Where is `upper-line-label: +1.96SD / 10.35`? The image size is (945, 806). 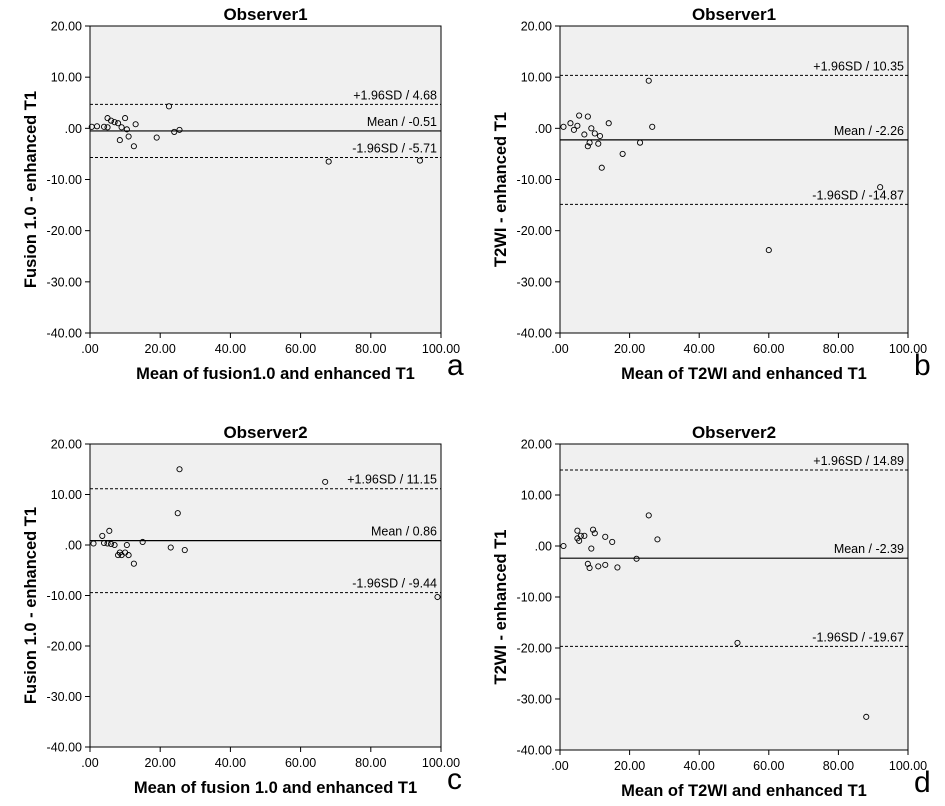 upper-line-label: +1.96SD / 10.35 is located at coordinates (858, 66).